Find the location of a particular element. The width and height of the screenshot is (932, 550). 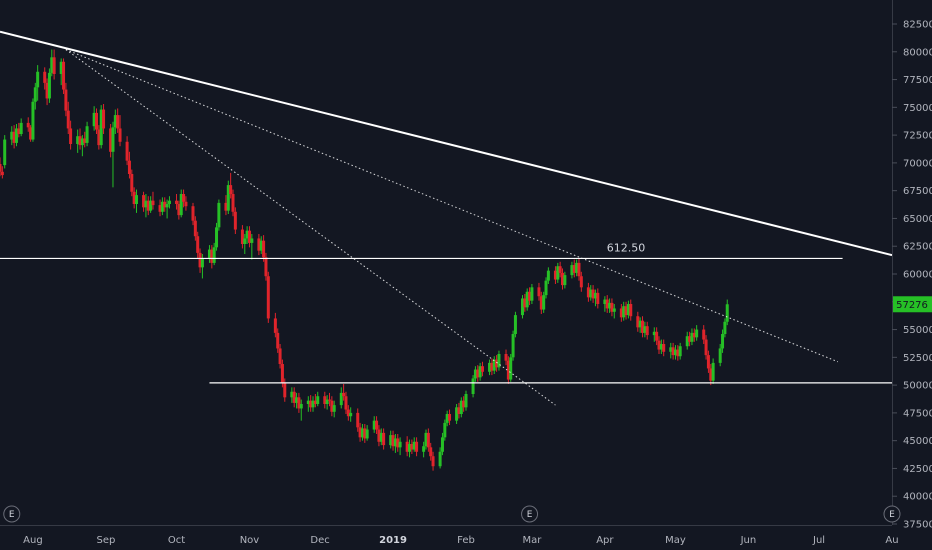

time-axis-tick-label: Apr is located at coordinates (605, 540).